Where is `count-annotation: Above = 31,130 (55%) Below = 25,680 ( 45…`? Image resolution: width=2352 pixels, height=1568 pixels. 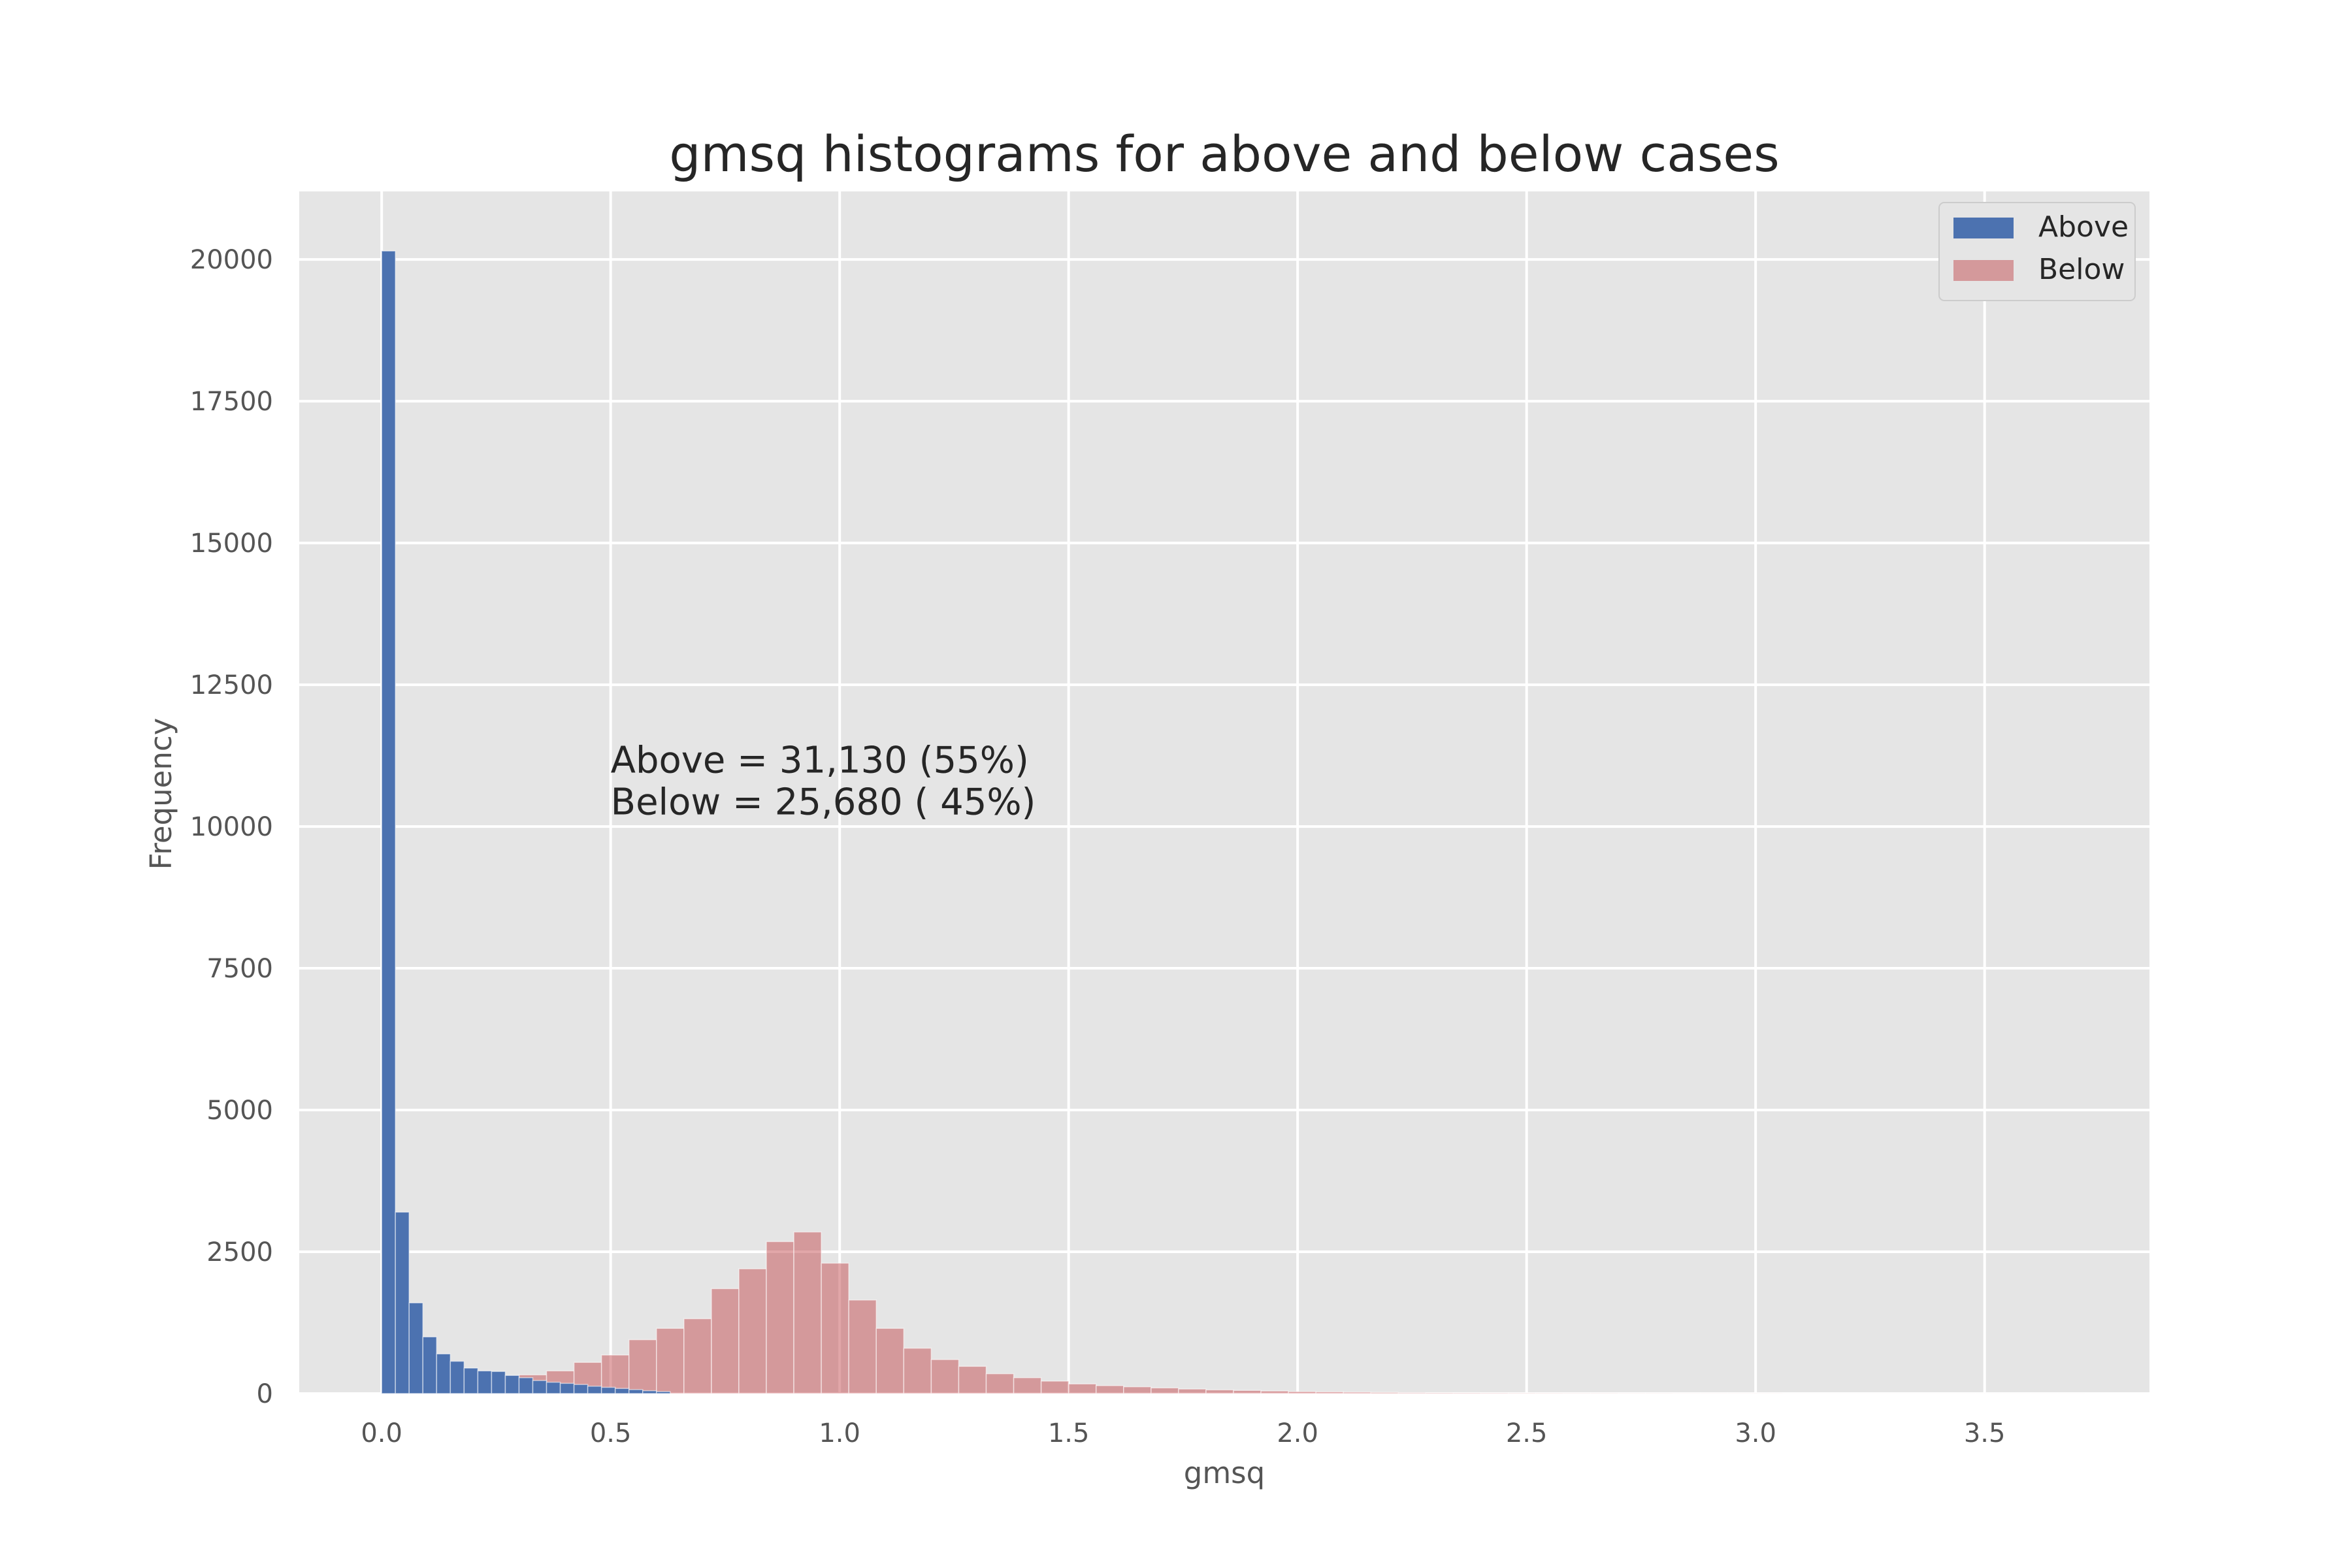 count-annotation: Above = 31,130 (55%) Below = 25,680 ( 45… is located at coordinates (823, 782).